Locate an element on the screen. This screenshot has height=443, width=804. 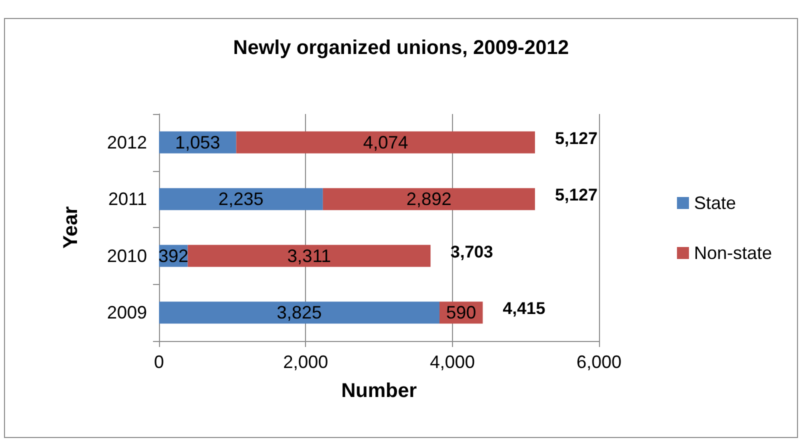
data-label: 3,825 is located at coordinates (299, 312).